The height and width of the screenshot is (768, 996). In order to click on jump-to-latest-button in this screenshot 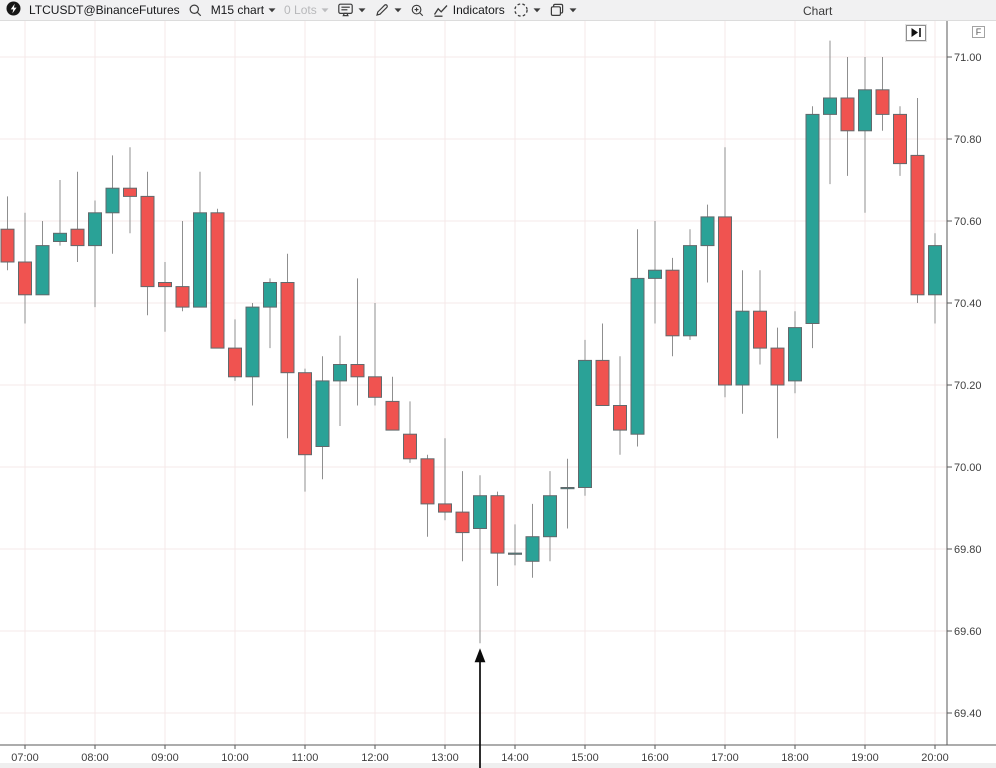, I will do `click(916, 33)`.